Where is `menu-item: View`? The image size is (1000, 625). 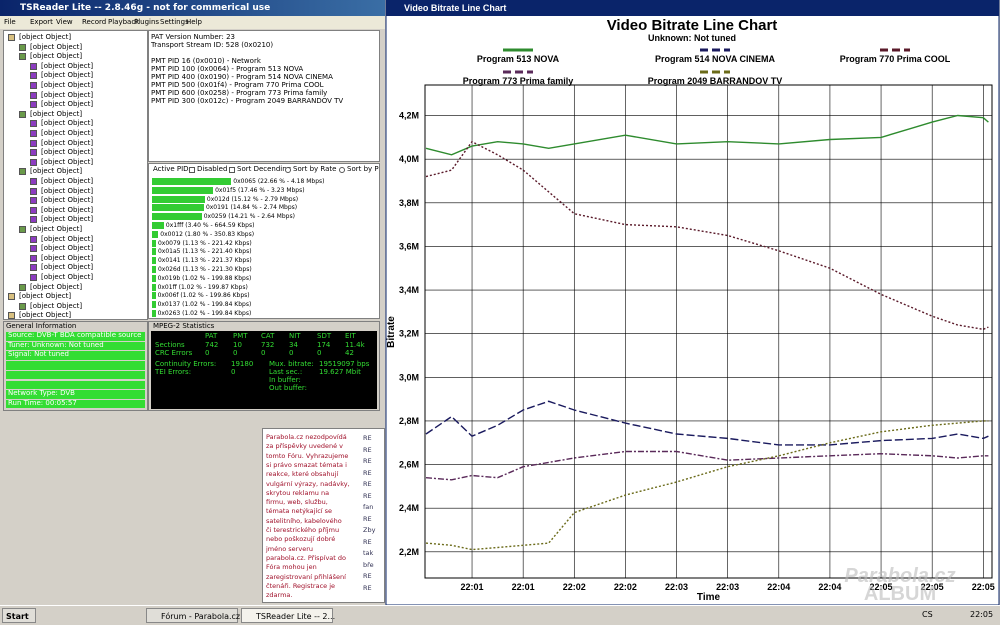
menu-item: View is located at coordinates (64, 22).